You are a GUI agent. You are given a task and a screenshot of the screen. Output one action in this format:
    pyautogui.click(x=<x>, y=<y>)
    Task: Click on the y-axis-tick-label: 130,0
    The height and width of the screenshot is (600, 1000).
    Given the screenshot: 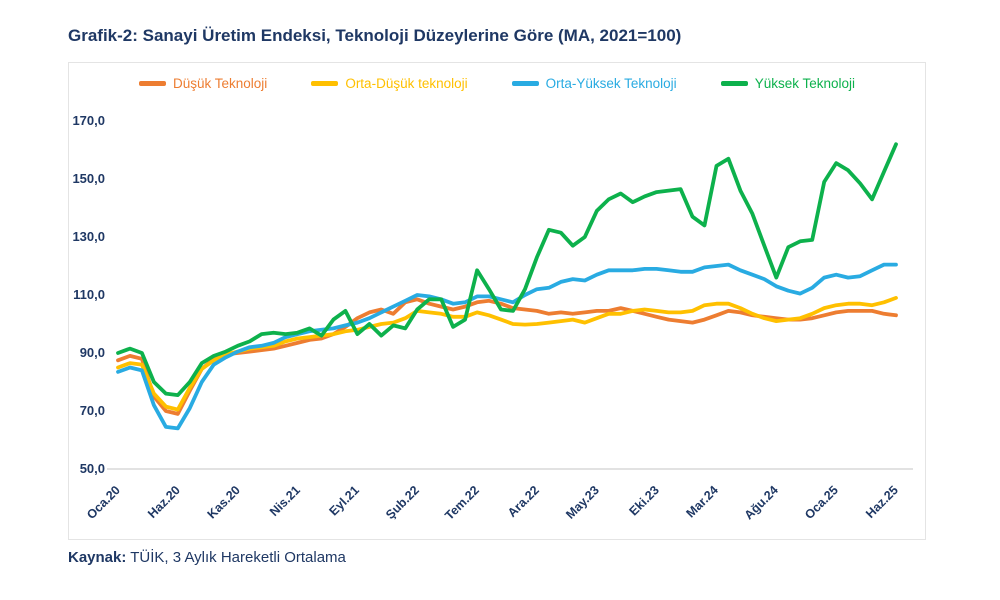 What is the action you would take?
    pyautogui.click(x=88, y=236)
    